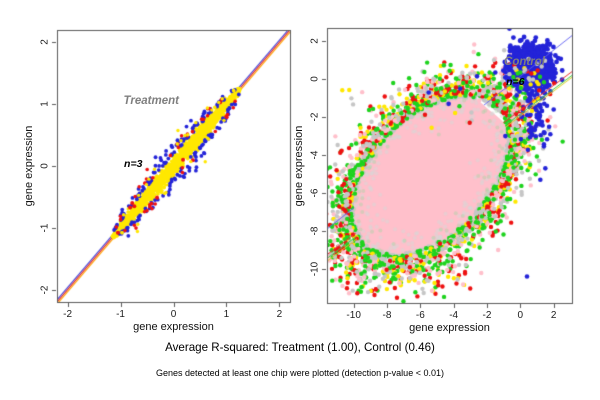  What do you see at coordinates (487, 315) in the screenshot?
I see `control-x-tick-label: -2` at bounding box center [487, 315].